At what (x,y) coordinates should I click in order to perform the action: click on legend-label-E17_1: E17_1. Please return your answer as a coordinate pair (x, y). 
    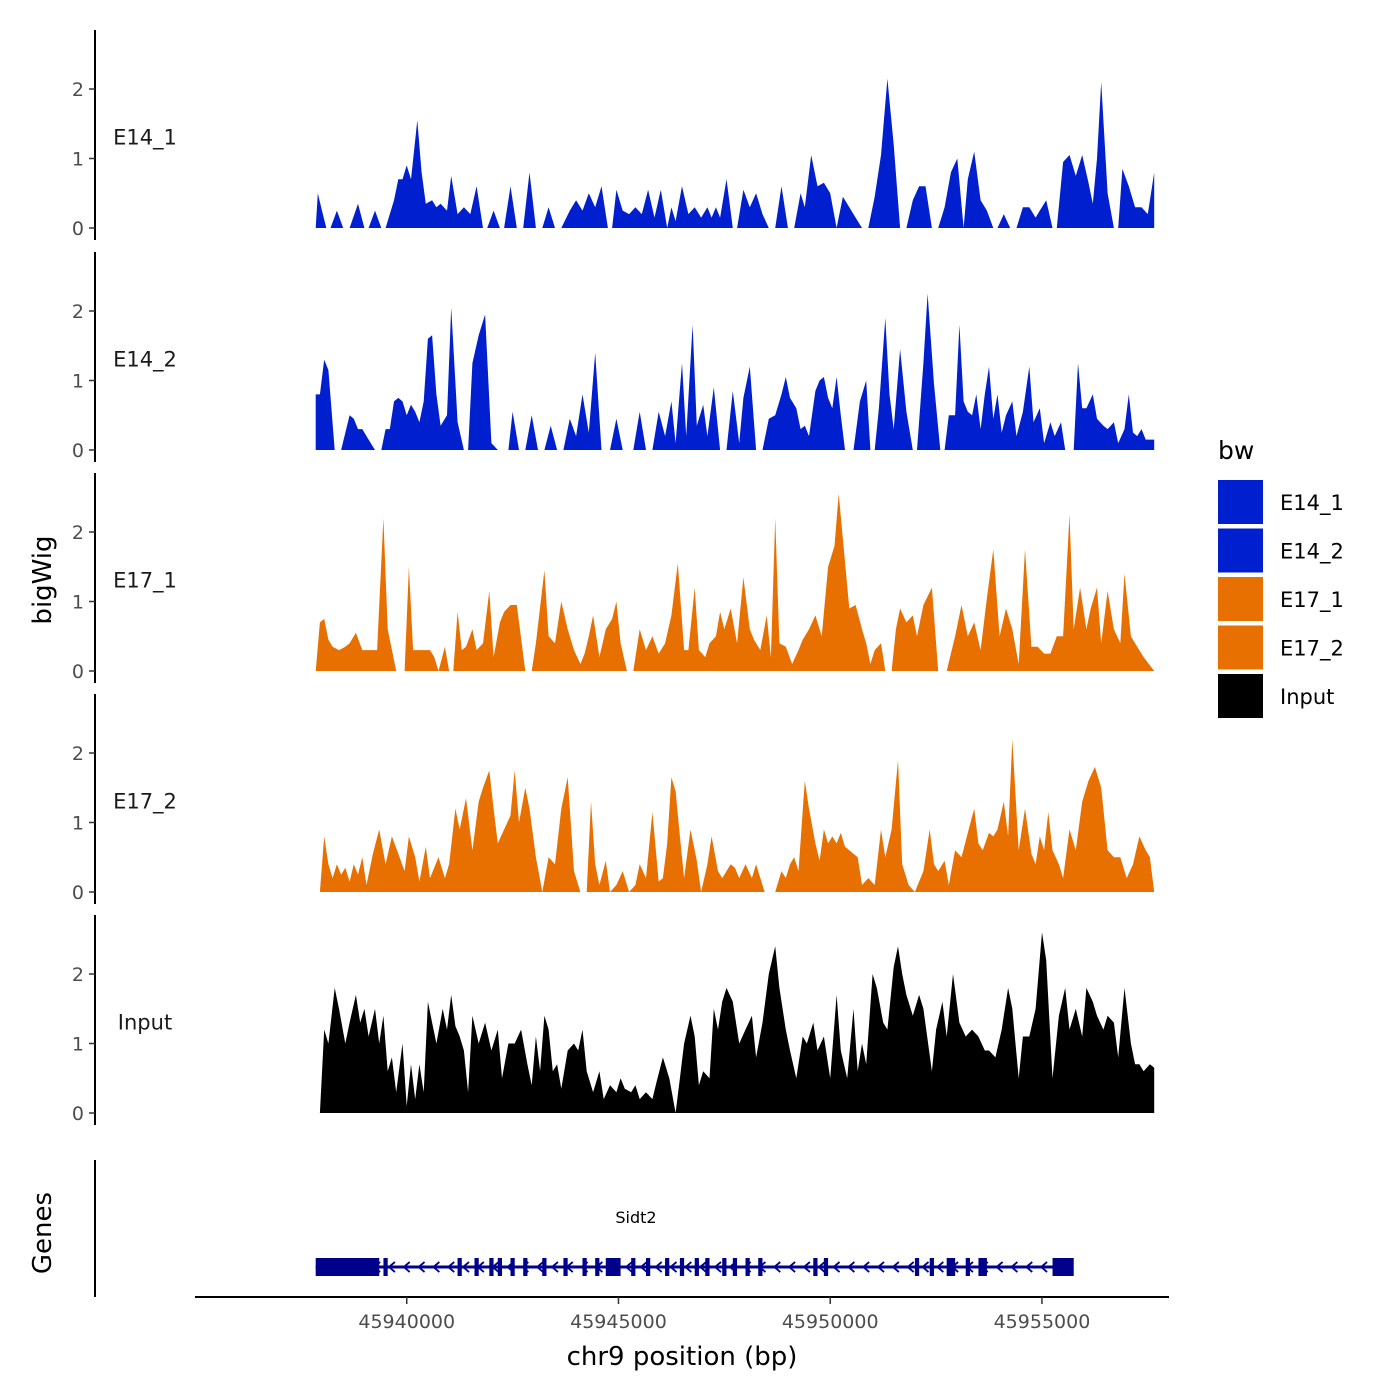
    Looking at the image, I should click on (1312, 600).